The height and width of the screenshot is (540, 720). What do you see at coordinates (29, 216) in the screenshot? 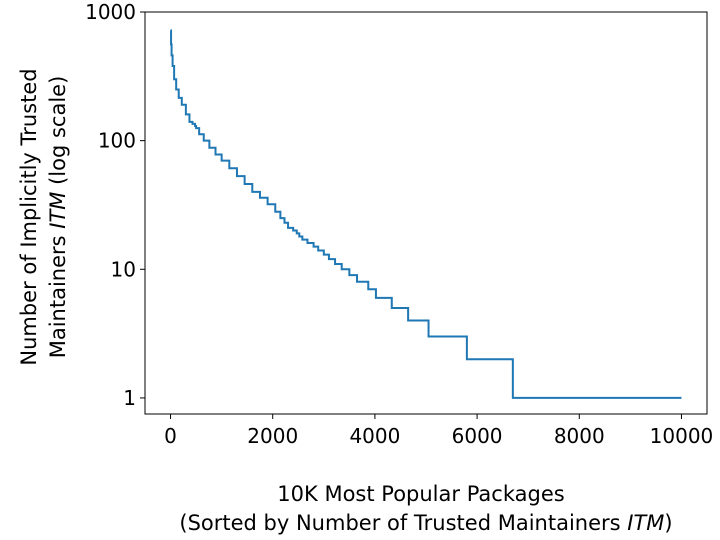
I see `y-axis-label-line1: Number of Implicitly Trusted` at bounding box center [29, 216].